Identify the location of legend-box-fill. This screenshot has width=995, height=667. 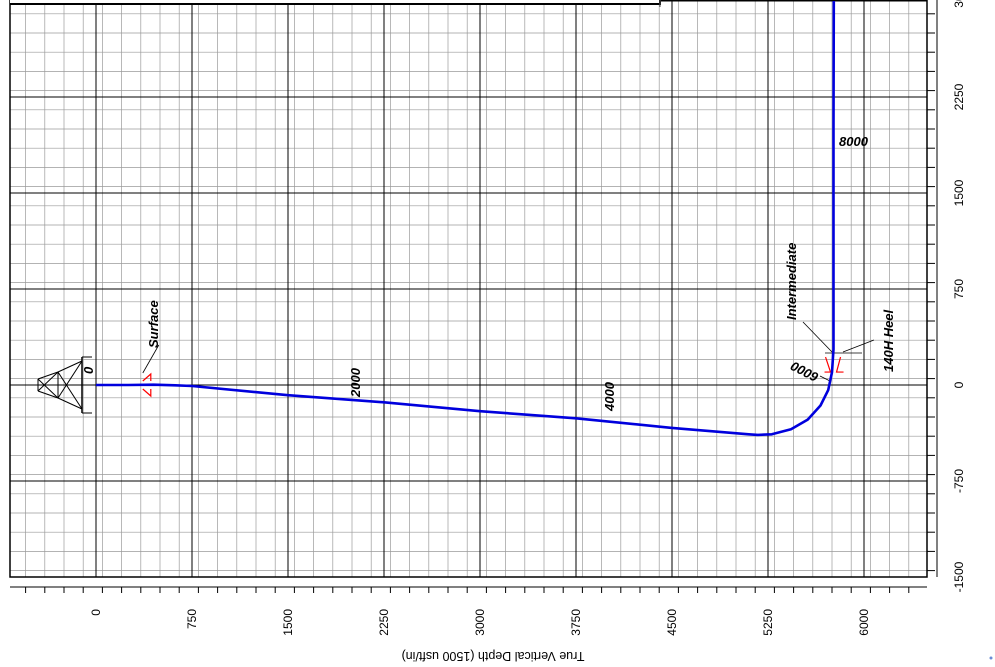
(335, 2).